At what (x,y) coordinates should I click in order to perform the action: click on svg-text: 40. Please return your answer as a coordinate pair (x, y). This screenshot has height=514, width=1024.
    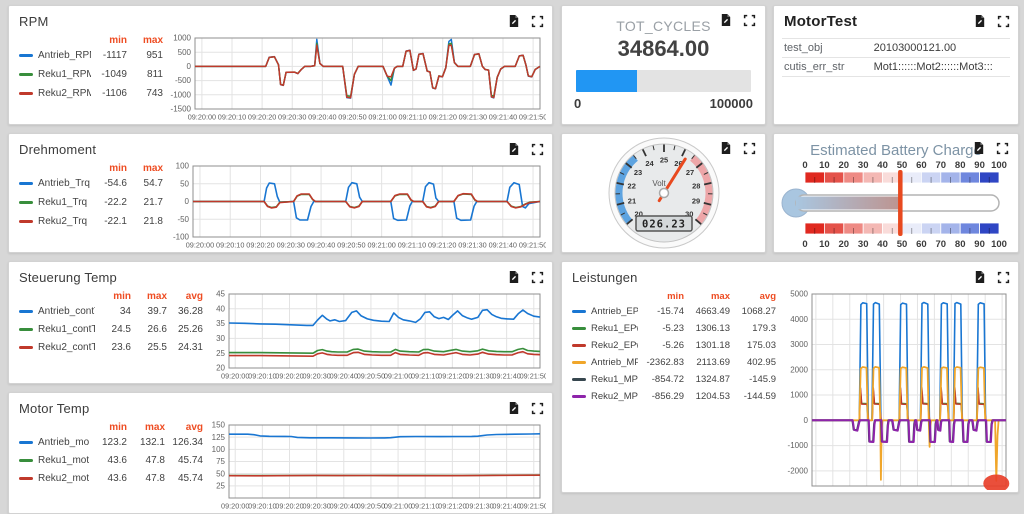
    Looking at the image, I should click on (882, 165).